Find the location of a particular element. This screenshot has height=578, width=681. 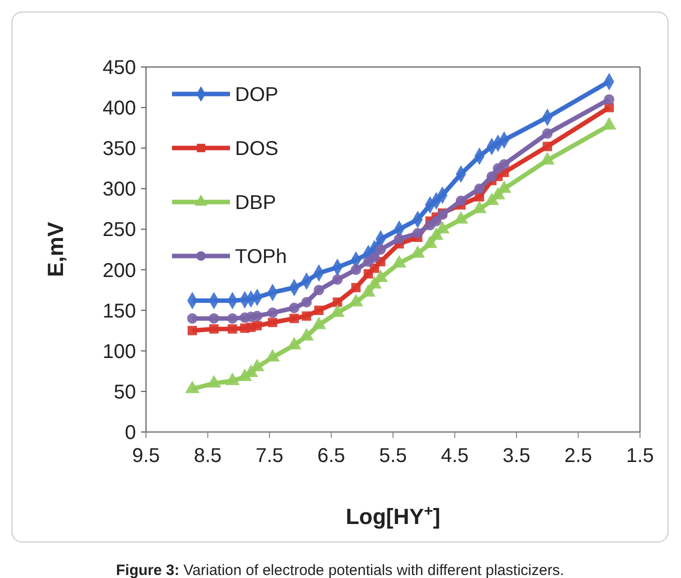

y-tick-label: 50 is located at coordinates (125, 392).